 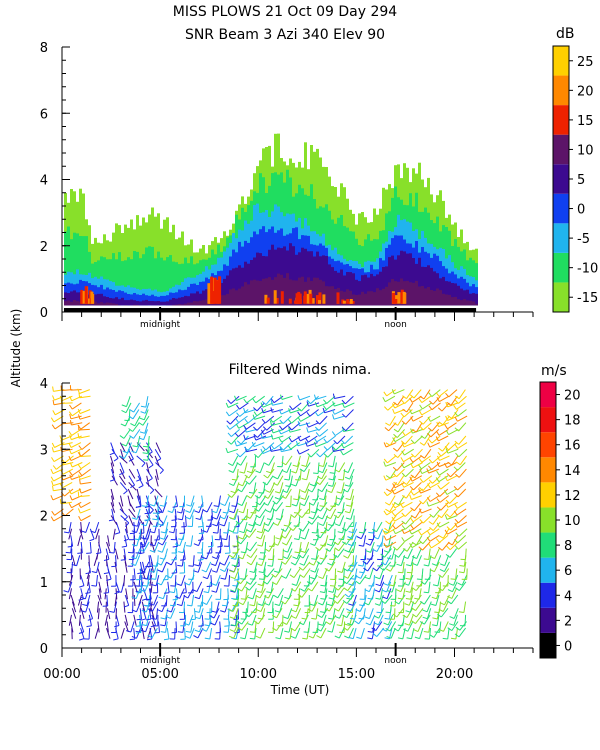 I want to click on colorbar-tick-label: -5, so click(x=583, y=239).